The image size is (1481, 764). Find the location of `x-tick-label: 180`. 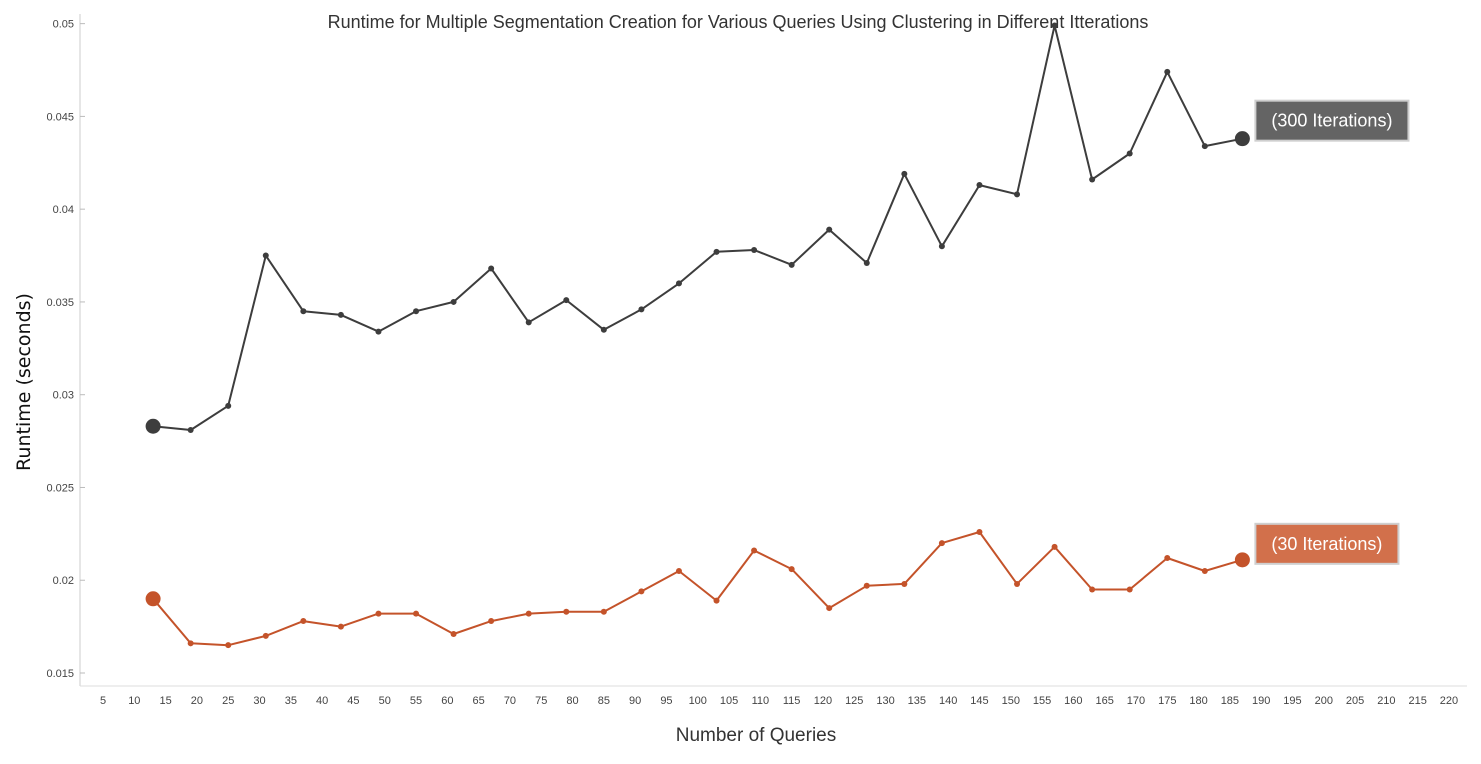

x-tick-label: 180 is located at coordinates (1198, 701).